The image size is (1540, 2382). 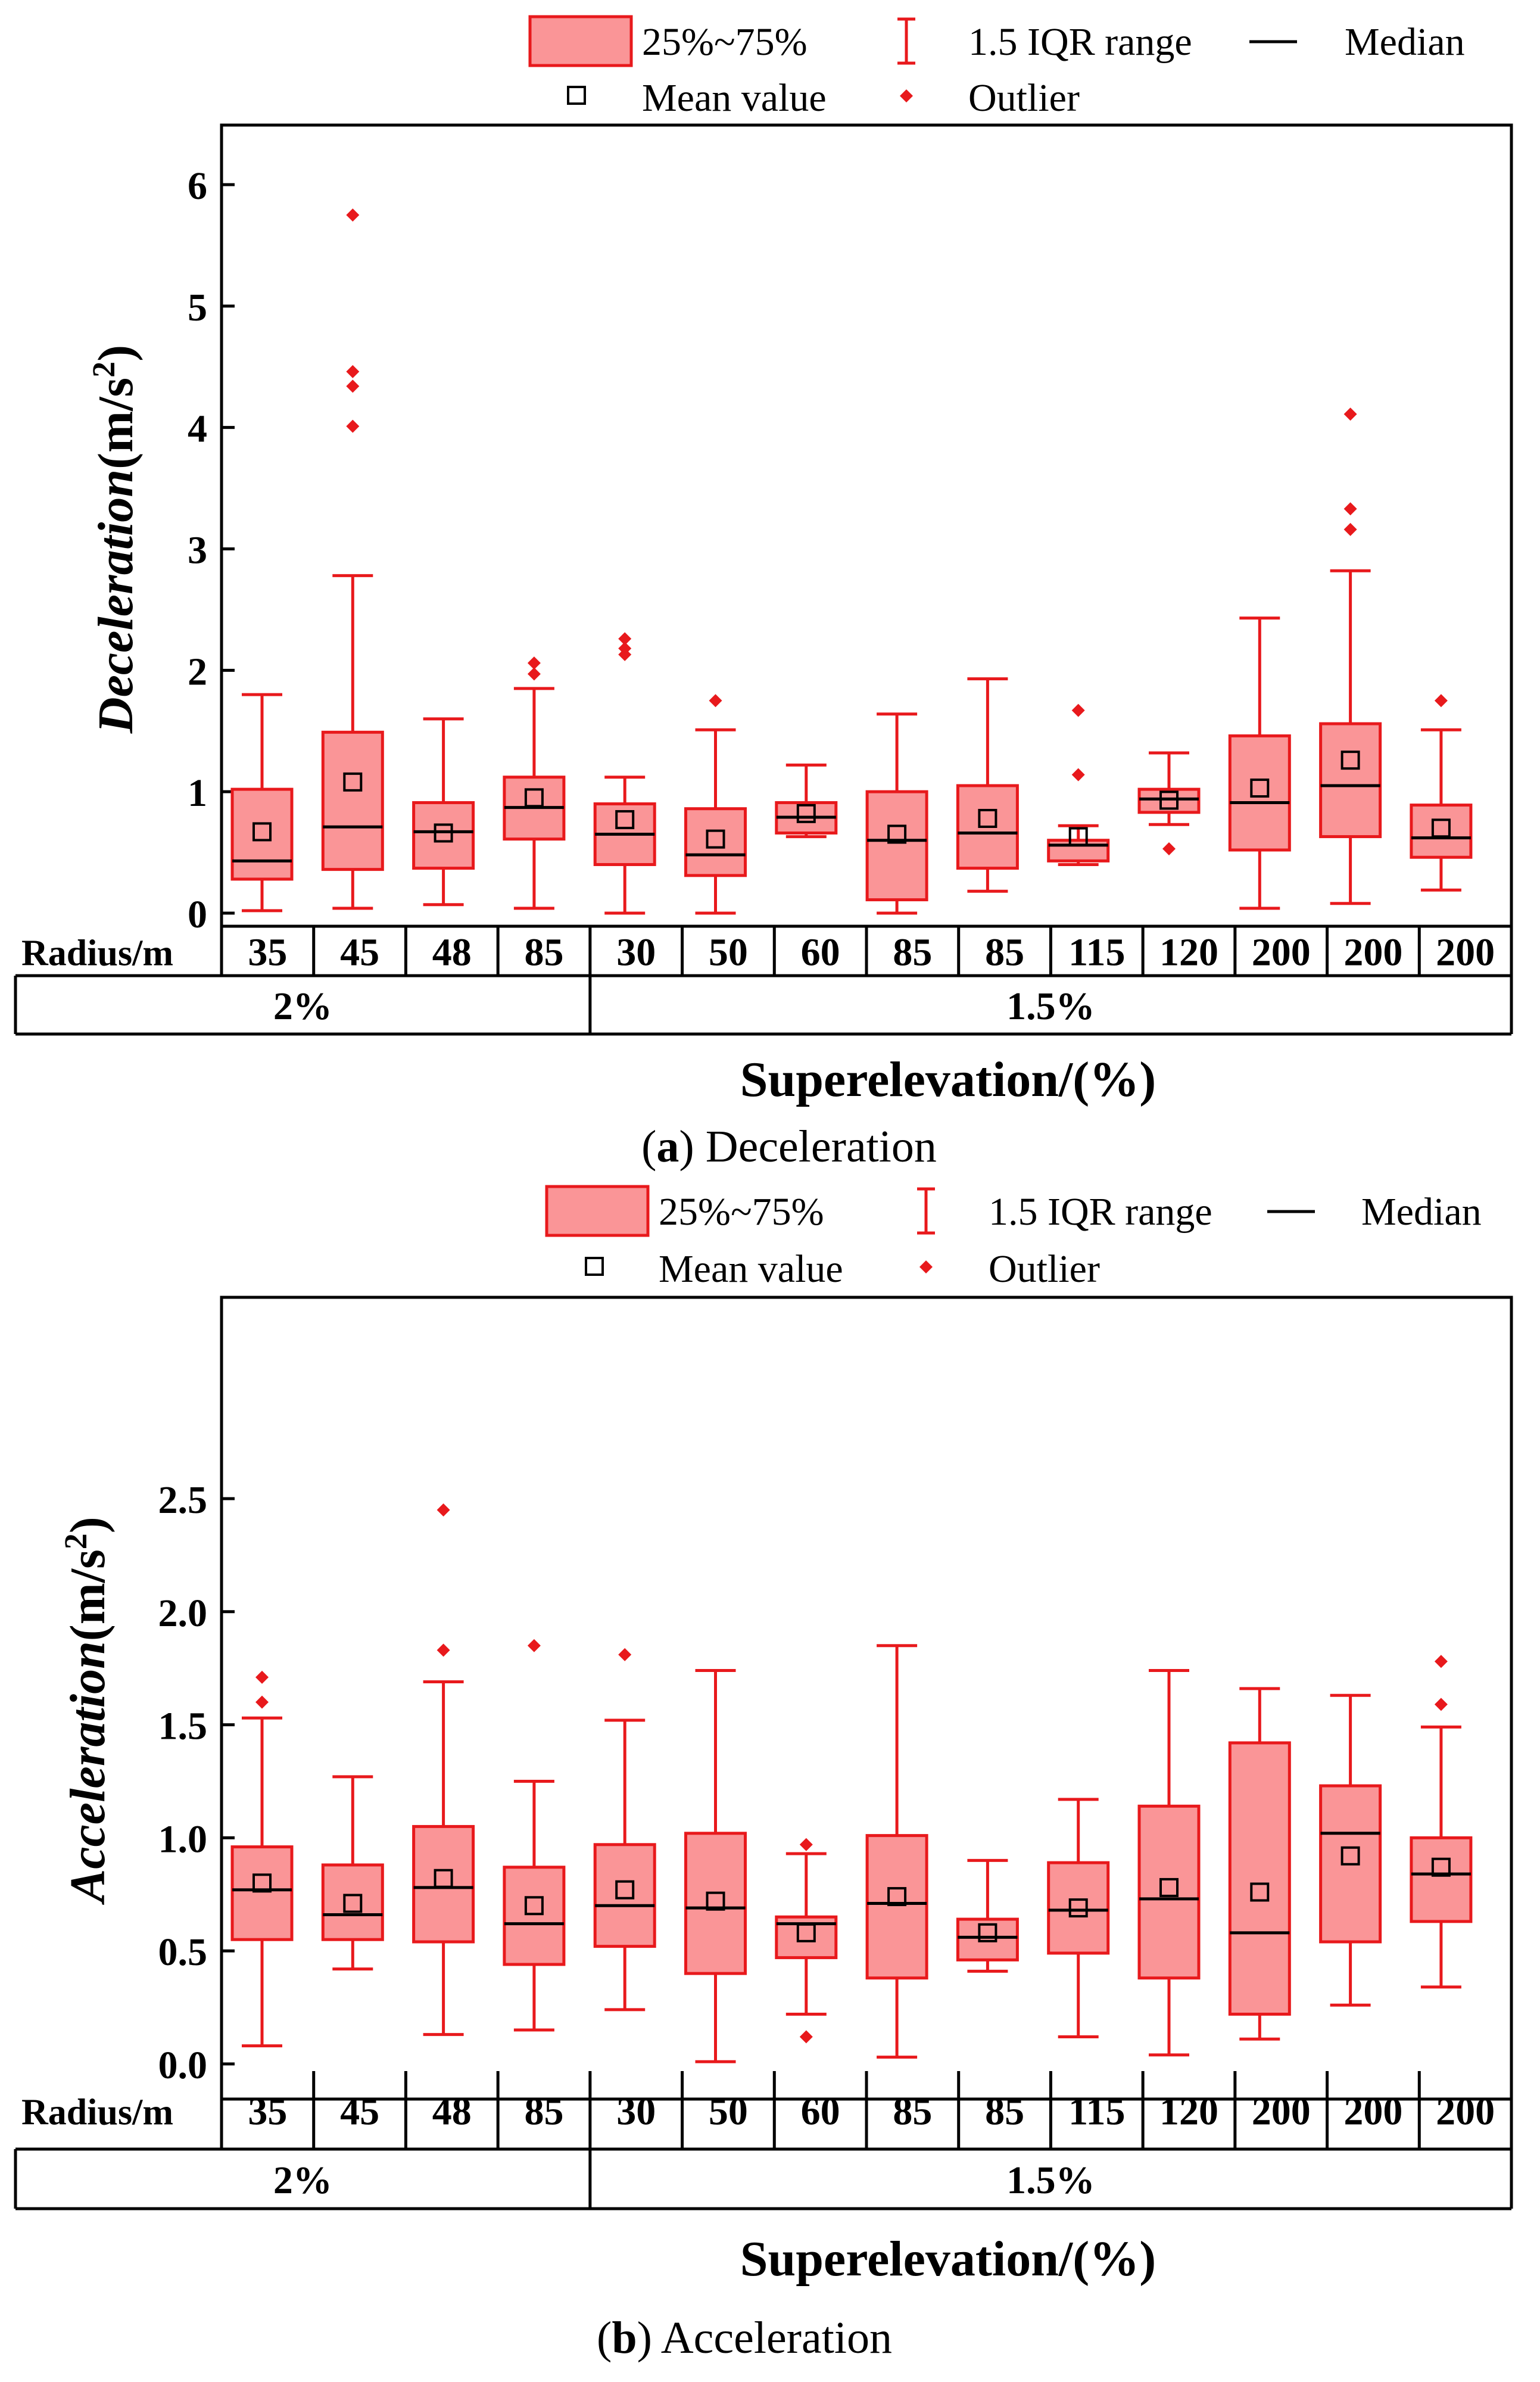 I want to click on y-axis-b: 0.0 0.5 1.0 1.5 2.0 2.5, so click(x=196, y=1783).